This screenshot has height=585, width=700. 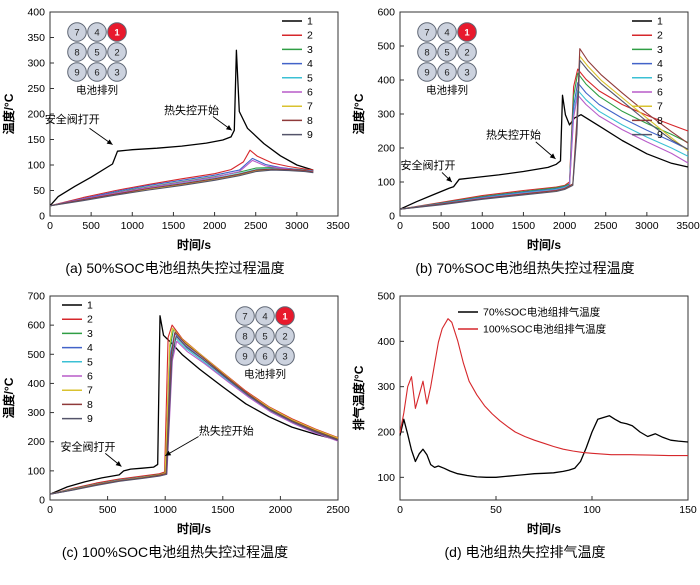 What do you see at coordinates (36, 296) in the screenshot?
I see `svg-text: 700` at bounding box center [36, 296].